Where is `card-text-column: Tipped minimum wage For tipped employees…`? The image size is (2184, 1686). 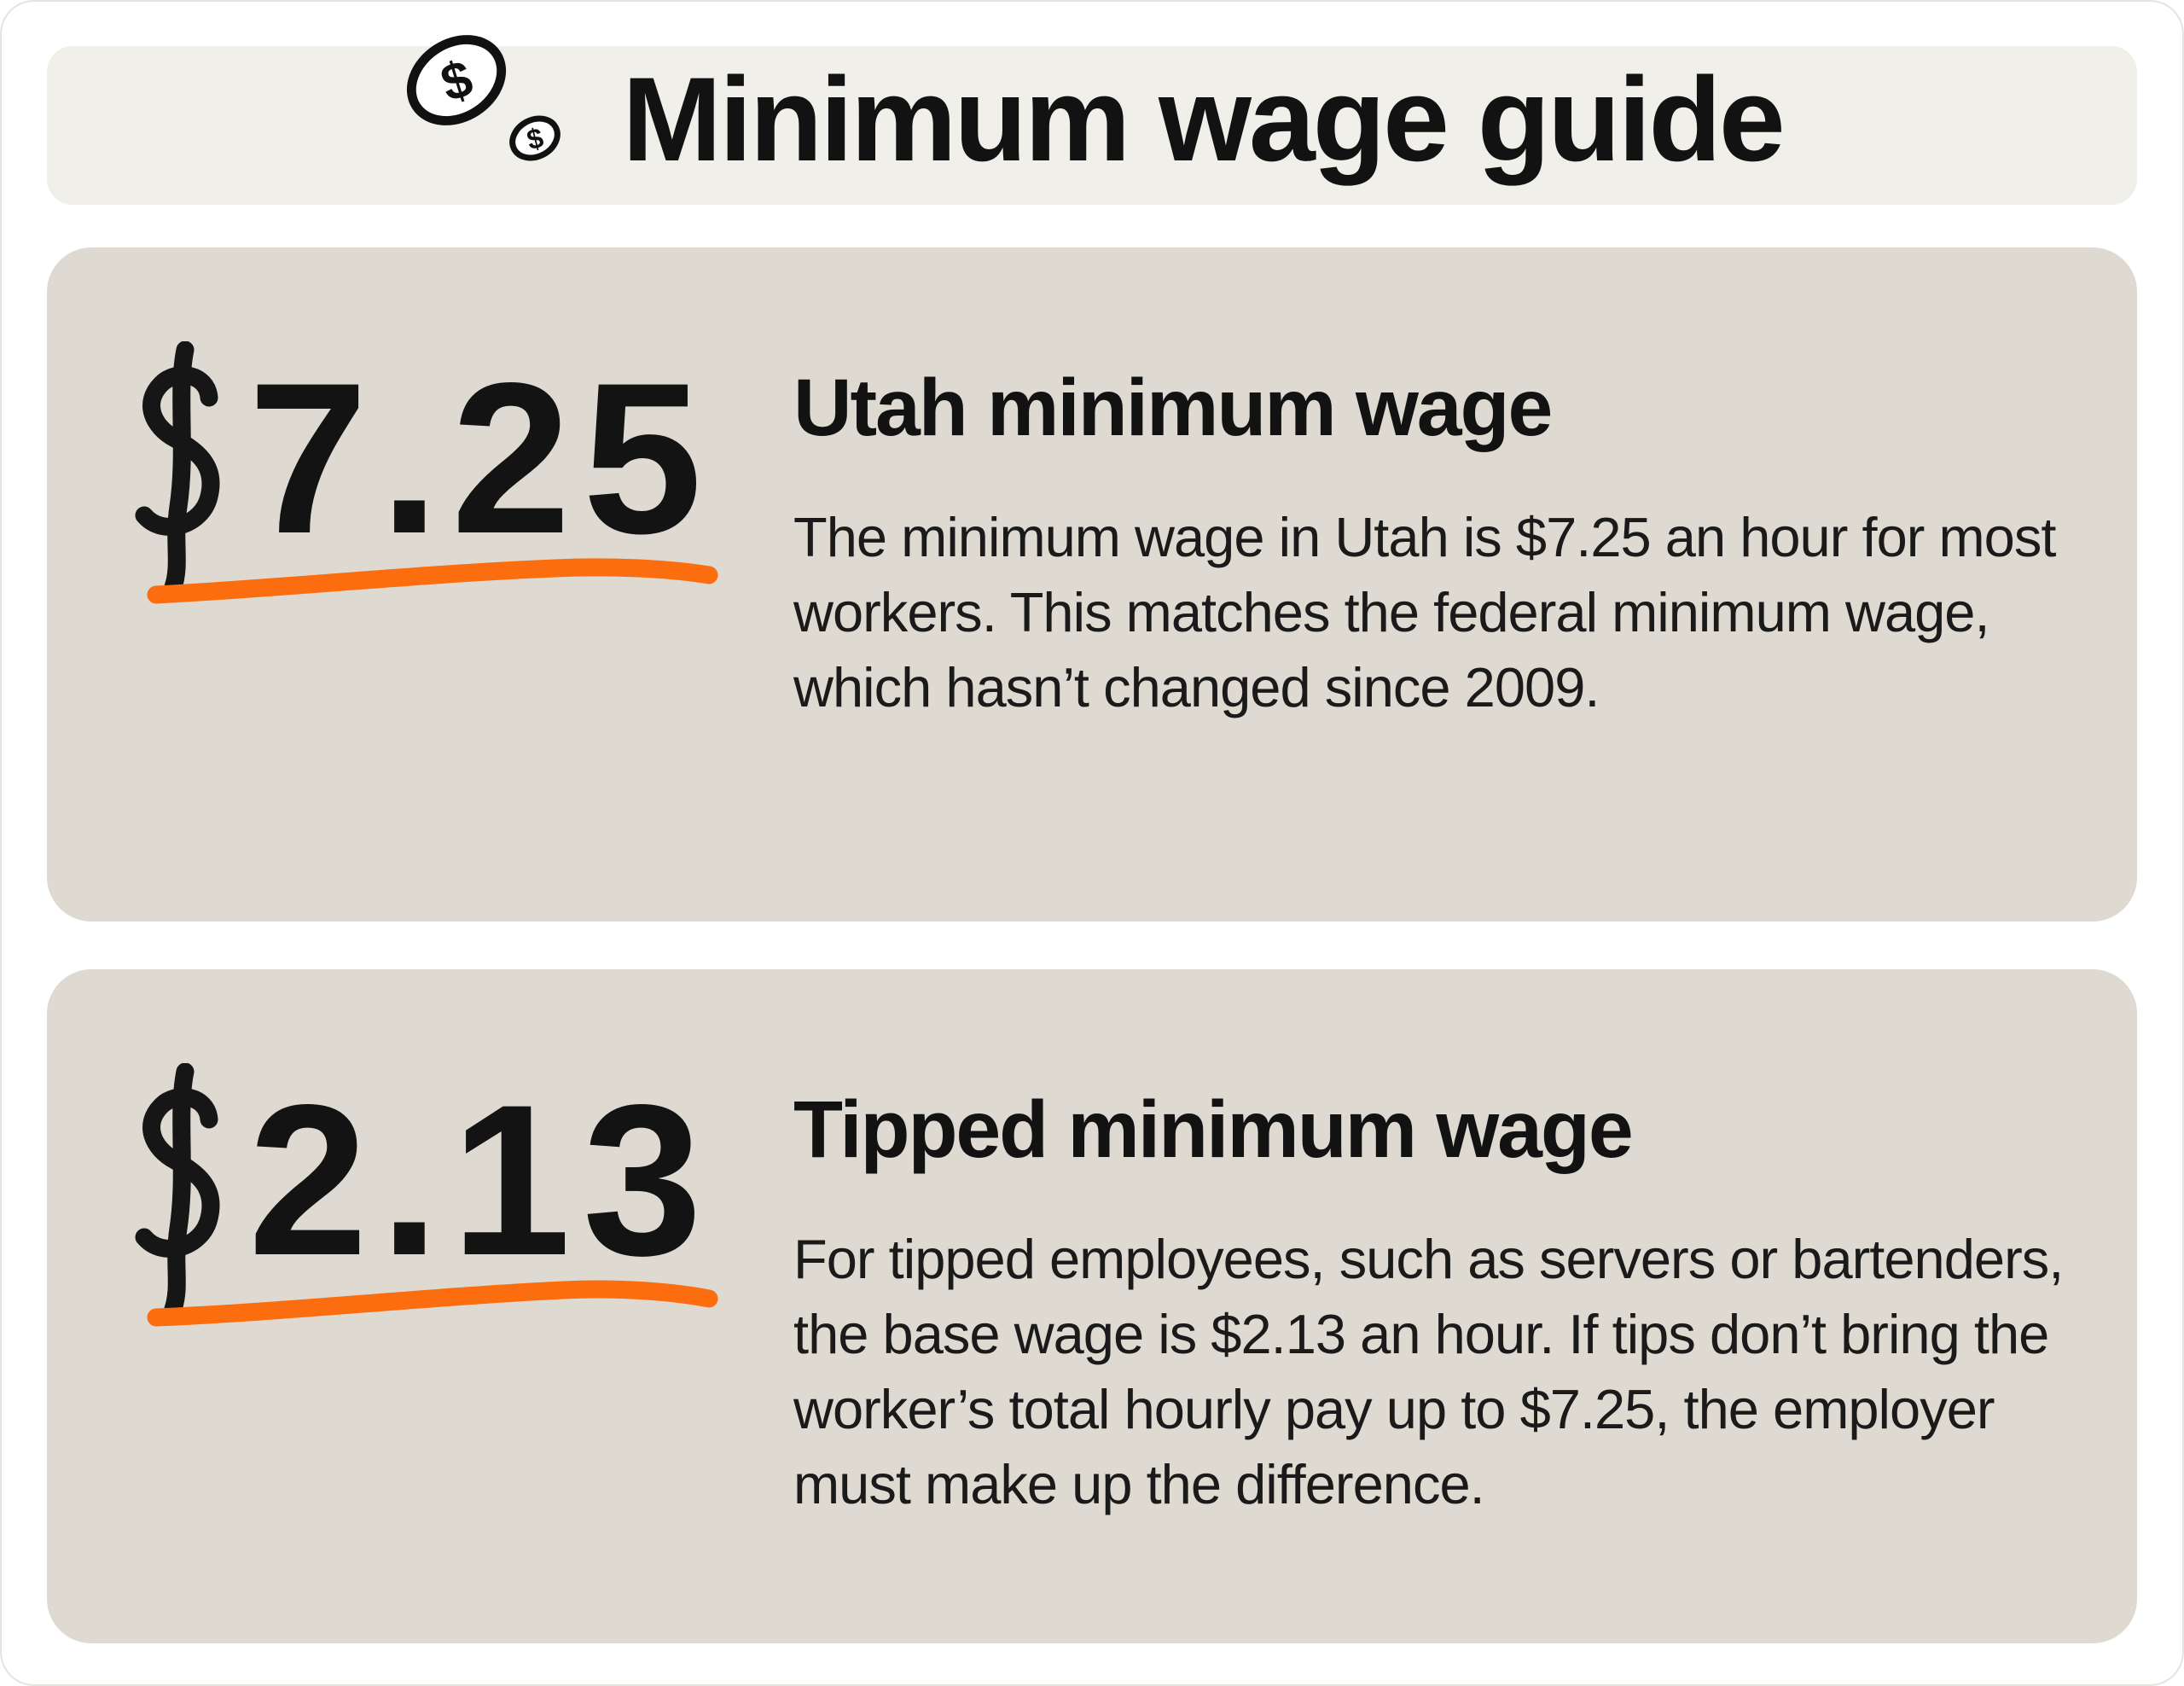
card-text-column: Tipped minimum wage For tipped employees… is located at coordinates (1429, 1306).